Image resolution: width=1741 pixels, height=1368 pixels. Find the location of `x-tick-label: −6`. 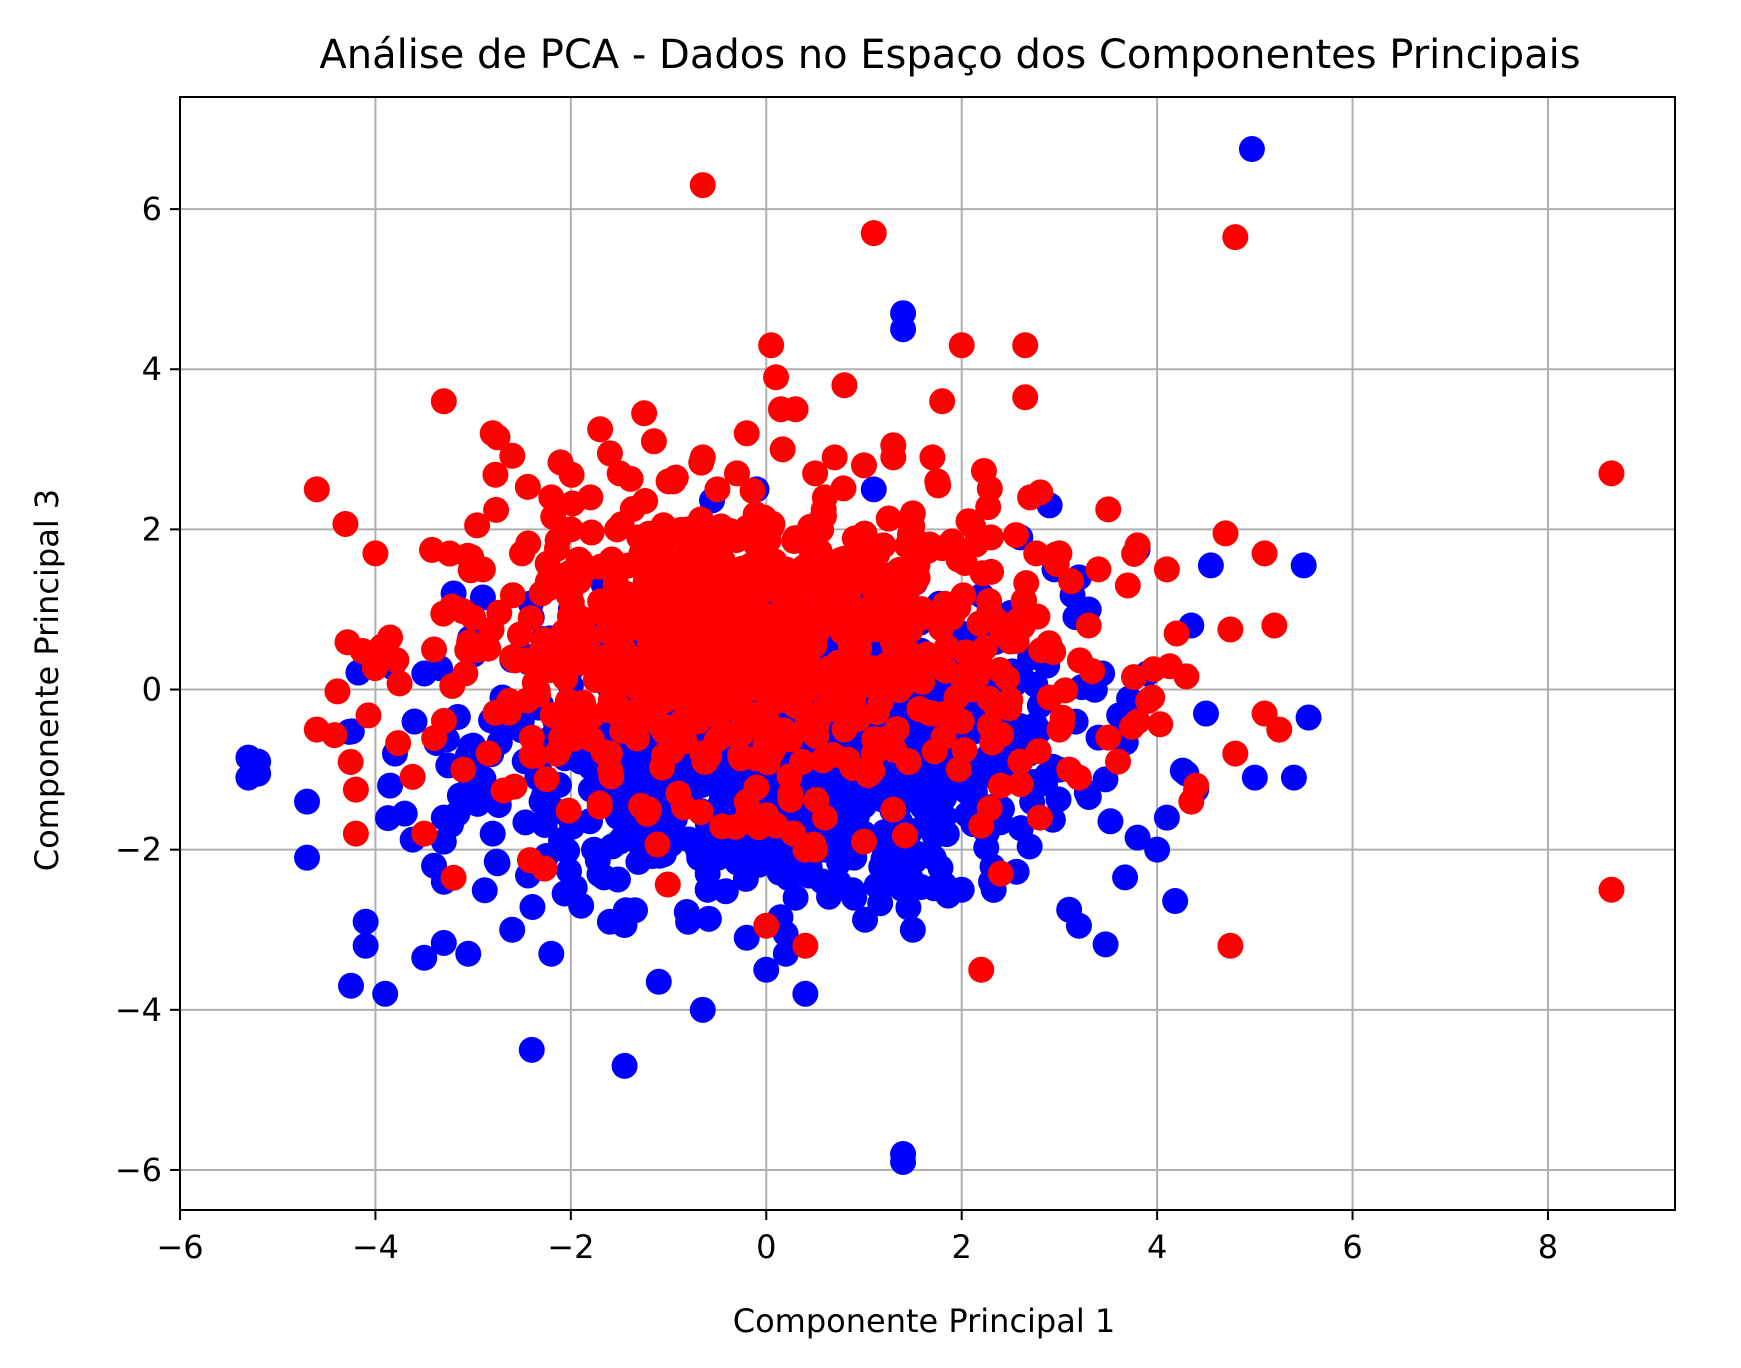

x-tick-label: −6 is located at coordinates (179, 1247).